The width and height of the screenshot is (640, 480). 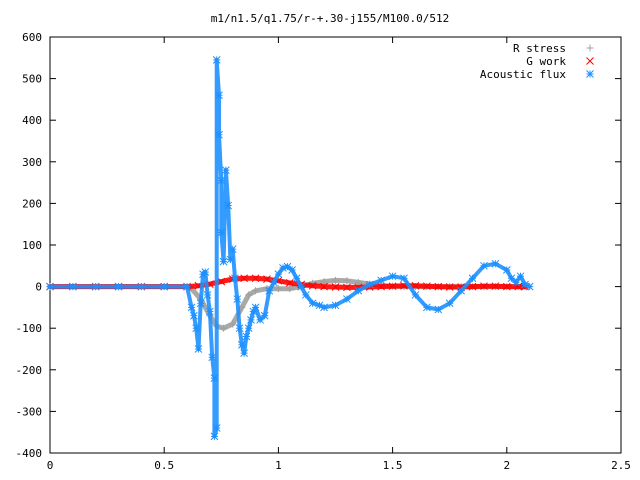 I want to click on chart-title: m1/n1.5/q1.75/r-+.30-j155/M100.0/512, so click(x=330, y=18).